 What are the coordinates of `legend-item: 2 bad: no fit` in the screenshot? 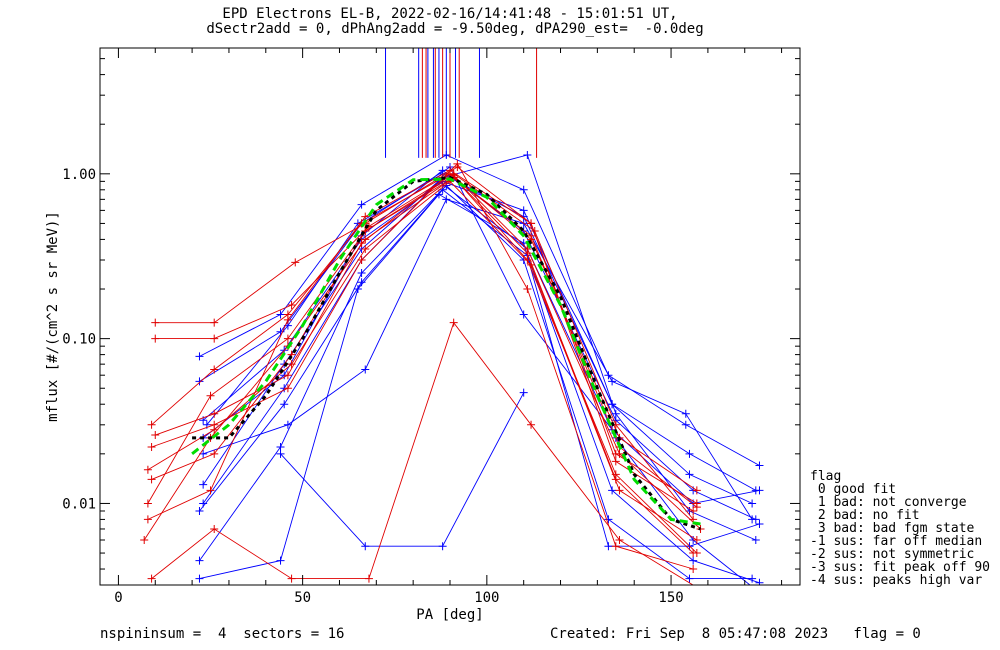 It's located at (865, 515).